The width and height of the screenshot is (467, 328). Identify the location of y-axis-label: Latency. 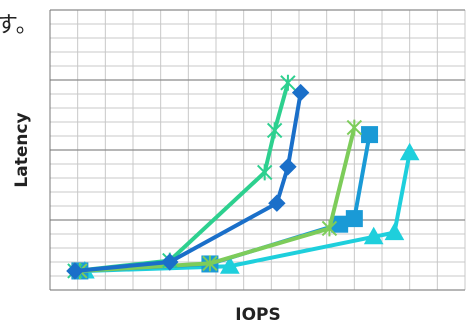
(22, 149).